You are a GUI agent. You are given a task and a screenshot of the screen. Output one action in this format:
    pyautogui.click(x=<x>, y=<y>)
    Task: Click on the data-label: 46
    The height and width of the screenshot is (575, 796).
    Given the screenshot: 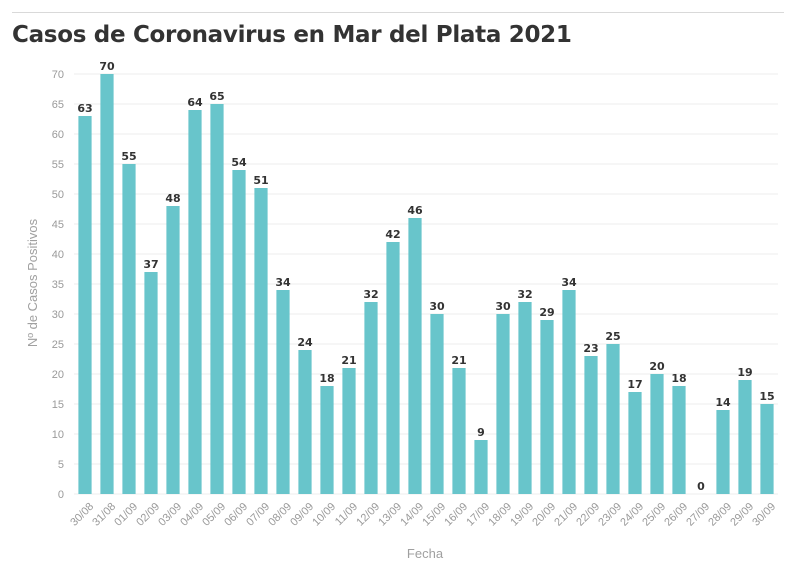 What is the action you would take?
    pyautogui.click(x=415, y=210)
    